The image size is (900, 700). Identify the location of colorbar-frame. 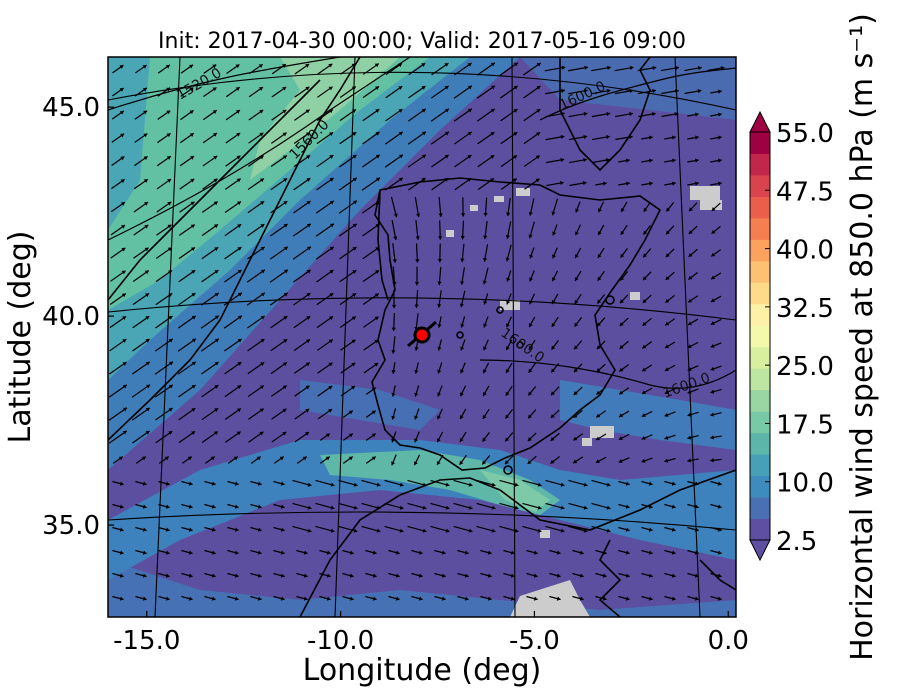
(760, 336).